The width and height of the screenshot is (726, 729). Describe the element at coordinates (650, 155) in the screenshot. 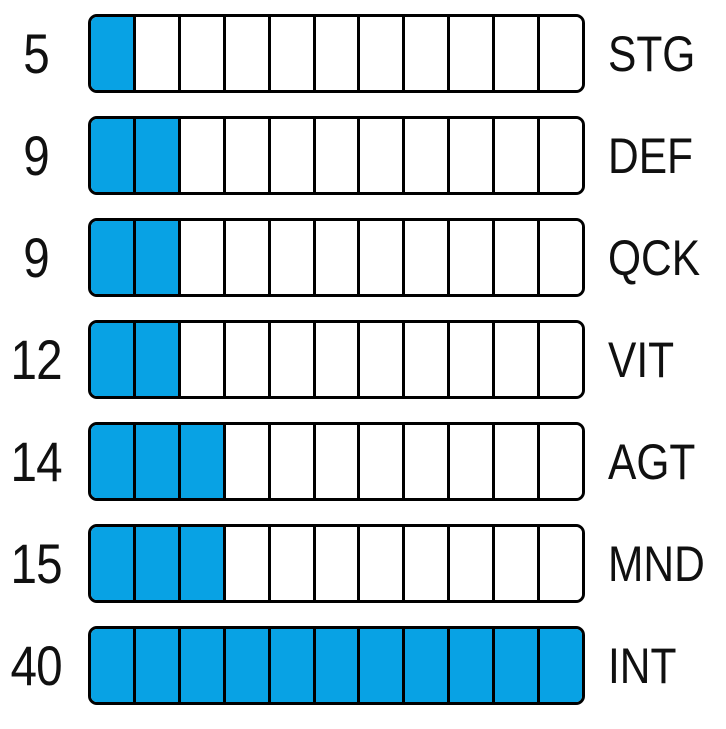

I see `stat-label-text: DEF` at that location.